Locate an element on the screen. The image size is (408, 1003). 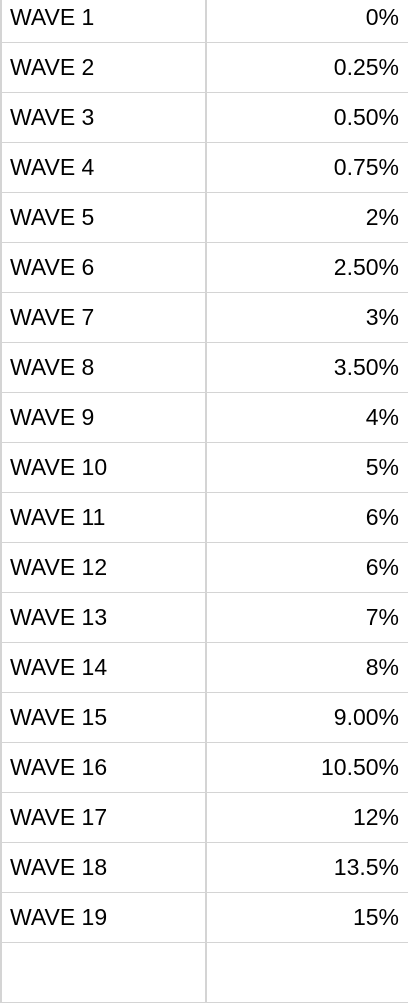
percentage-cell: 4% is located at coordinates (306, 417).